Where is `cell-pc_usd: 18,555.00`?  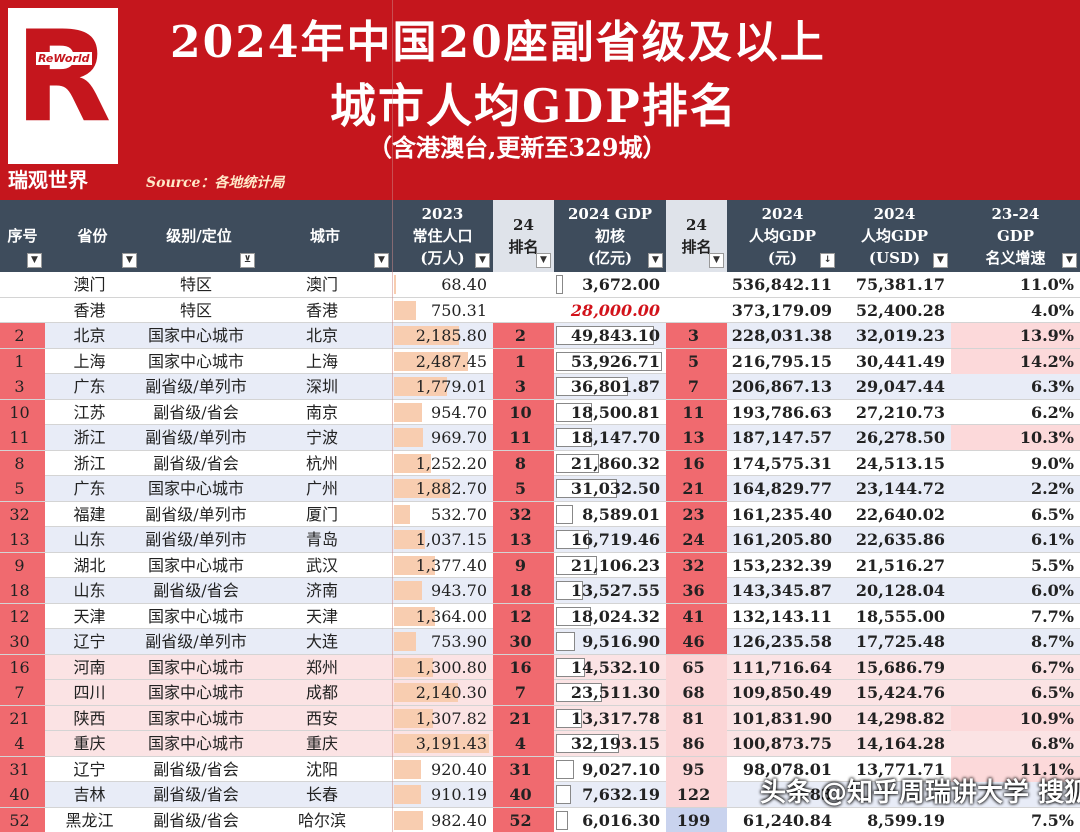 cell-pc_usd: 18,555.00 is located at coordinates (900, 616).